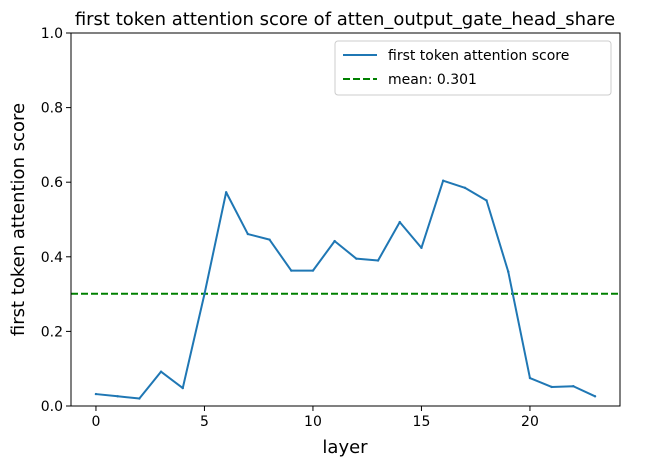 This screenshot has width=648, height=468. I want to click on x-tick-label: 5, so click(204, 422).